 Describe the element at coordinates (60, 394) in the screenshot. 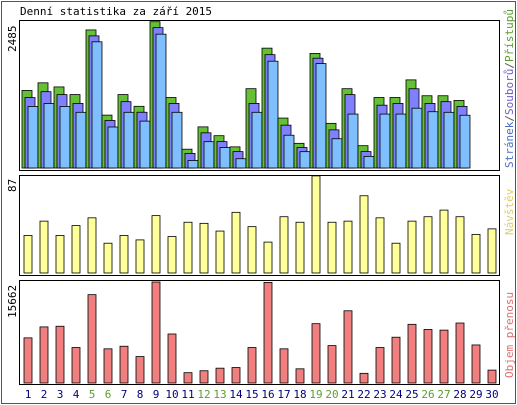

I see `x-tick-label: 3` at that location.